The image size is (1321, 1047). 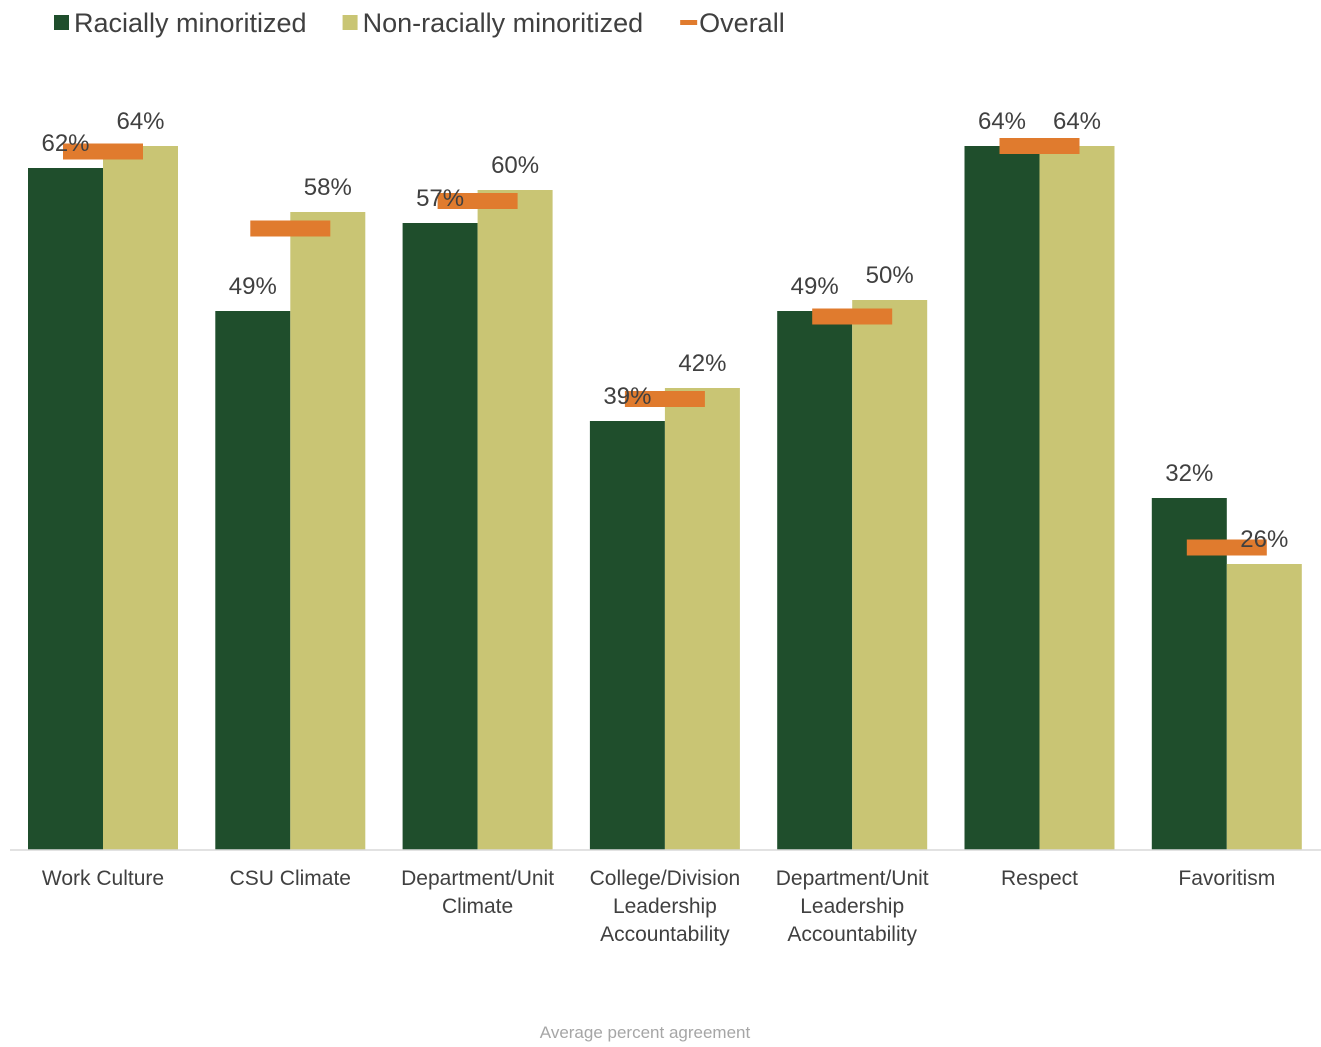 What do you see at coordinates (290, 878) in the screenshot?
I see `x-tick-label: CSU Climate` at bounding box center [290, 878].